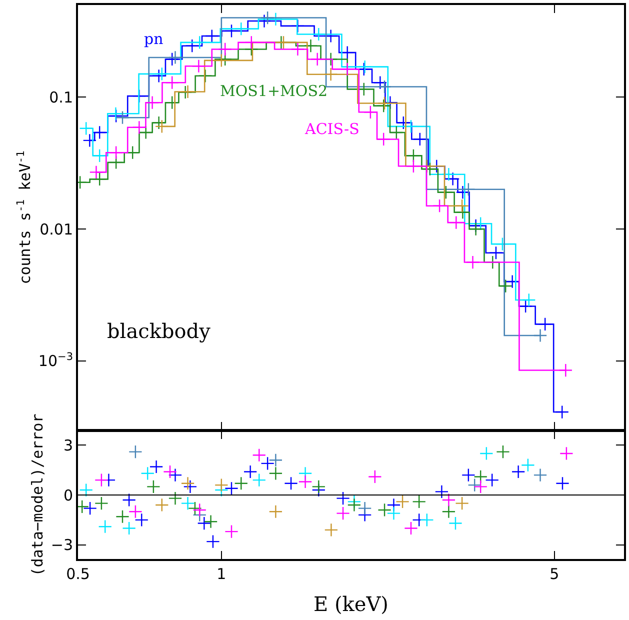  Describe the element at coordinates (274, 91) in the screenshot. I see `series-label: MOS1+MOS2` at that location.